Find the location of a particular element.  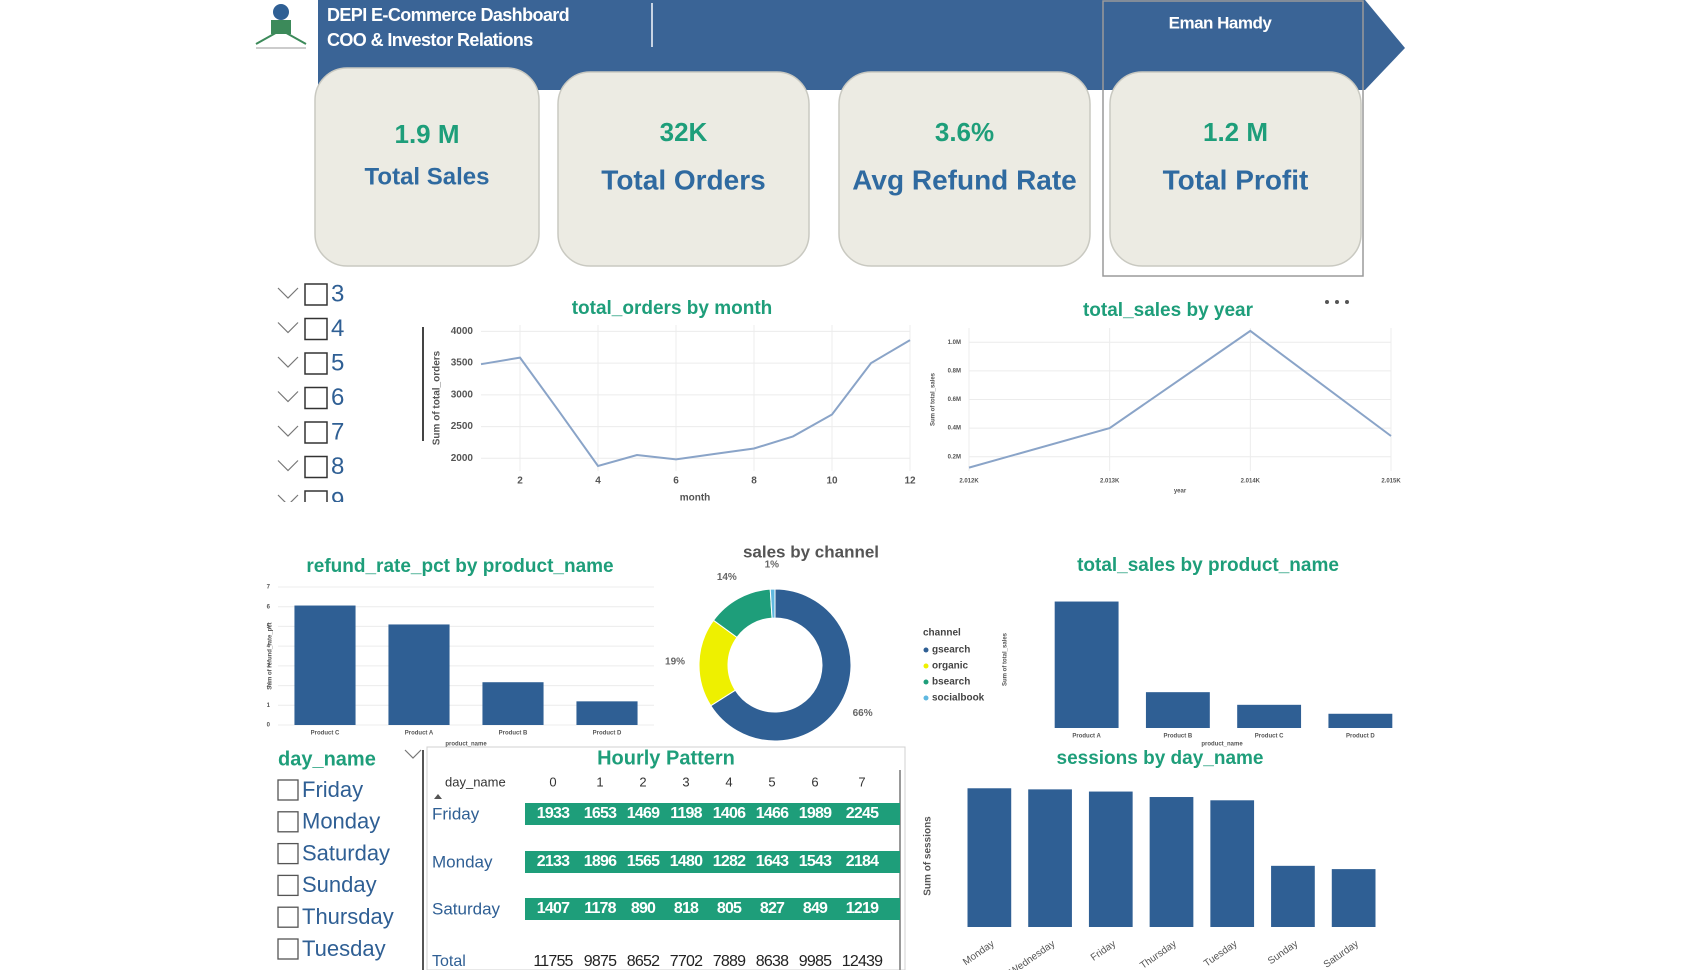

slicer-item: Saturday is located at coordinates (333, 852).